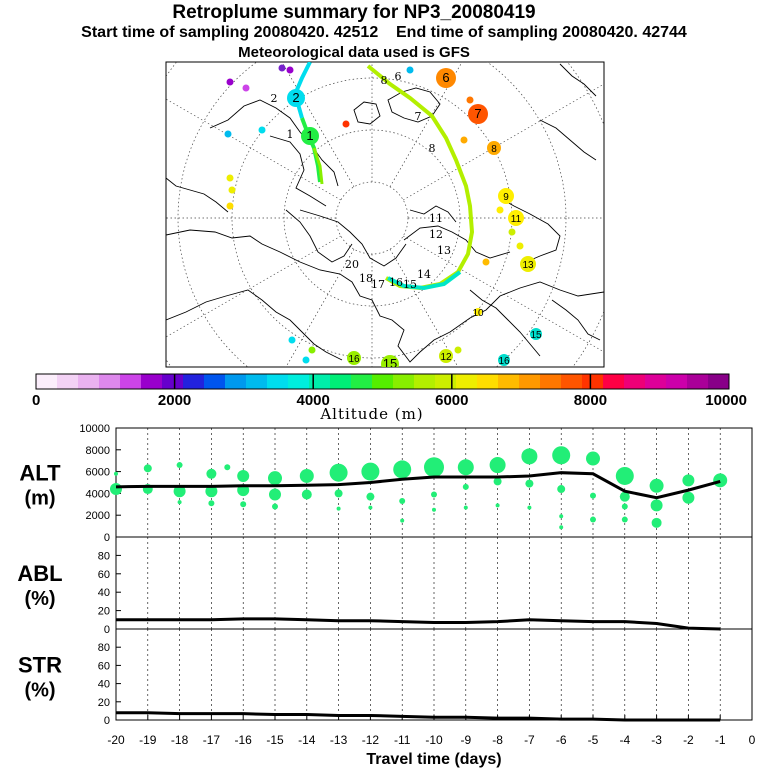 The image size is (768, 768). Describe the element at coordinates (104, 556) in the screenshot. I see `y-tick-label: 80` at that location.